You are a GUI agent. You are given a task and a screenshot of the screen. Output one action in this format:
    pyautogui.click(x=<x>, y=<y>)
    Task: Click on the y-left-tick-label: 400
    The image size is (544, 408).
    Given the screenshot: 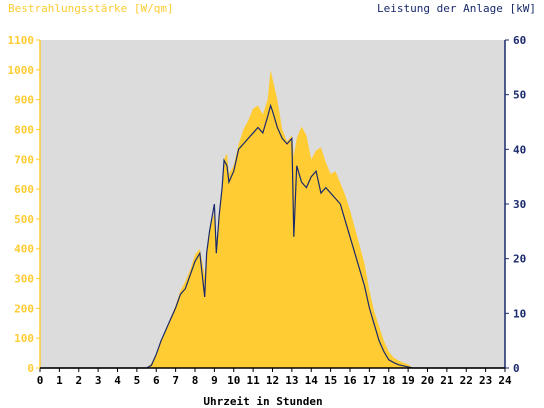 What is the action you would take?
    pyautogui.click(x=24, y=249)
    